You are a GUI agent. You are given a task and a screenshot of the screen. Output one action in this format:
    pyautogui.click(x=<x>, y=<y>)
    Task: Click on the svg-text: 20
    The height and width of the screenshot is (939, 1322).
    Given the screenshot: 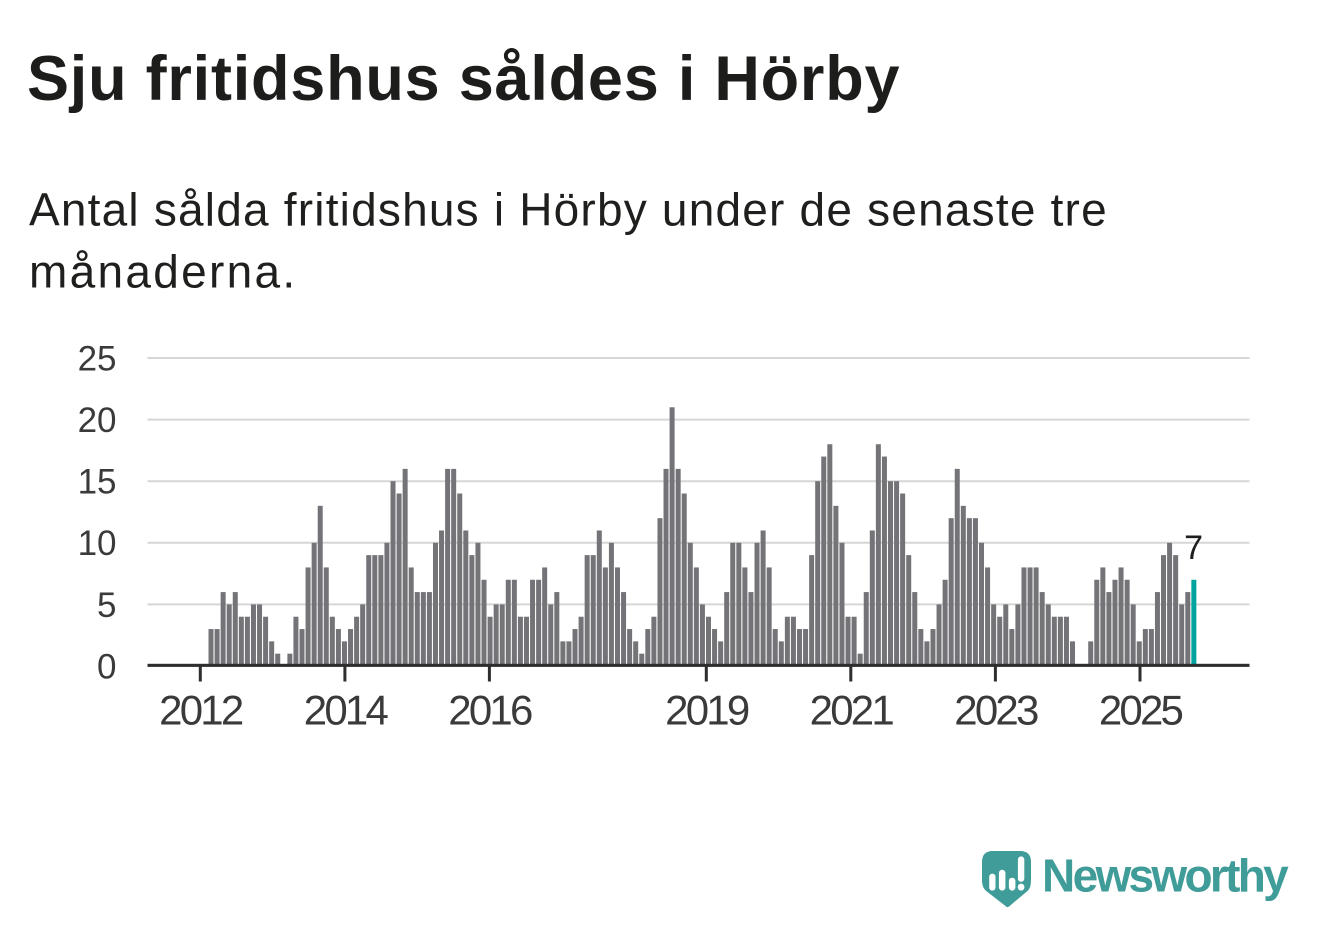 What is the action you would take?
    pyautogui.click(x=97, y=420)
    